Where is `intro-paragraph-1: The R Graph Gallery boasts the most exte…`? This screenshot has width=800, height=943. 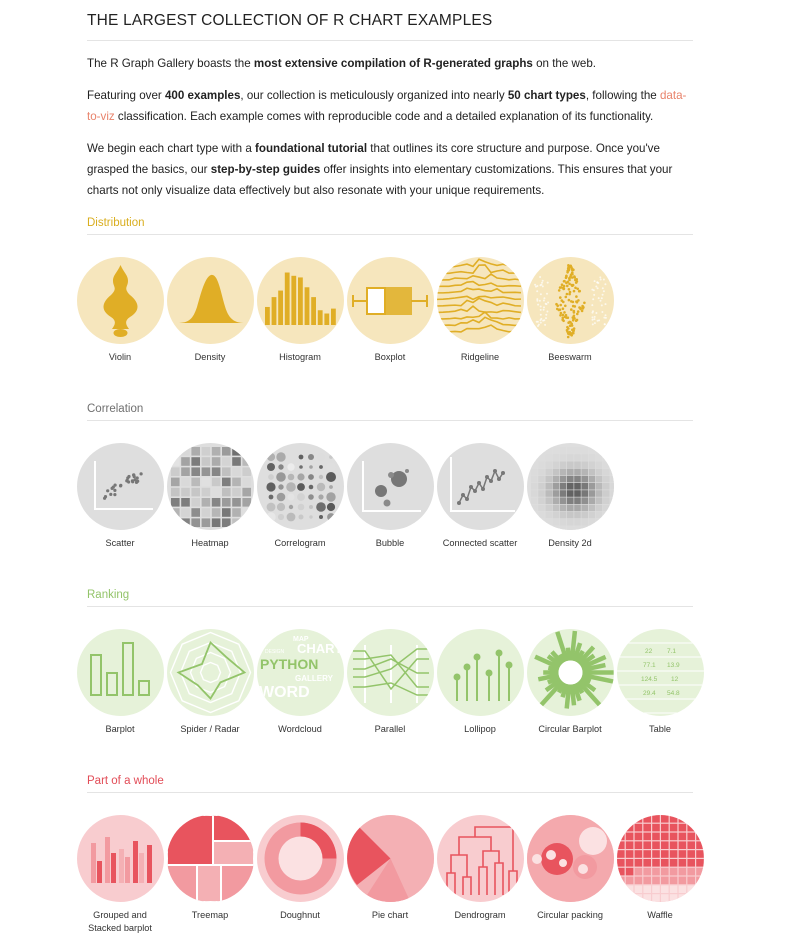 intro-paragraph-1: The R Graph Gallery boasts the most exte… is located at coordinates (390, 63).